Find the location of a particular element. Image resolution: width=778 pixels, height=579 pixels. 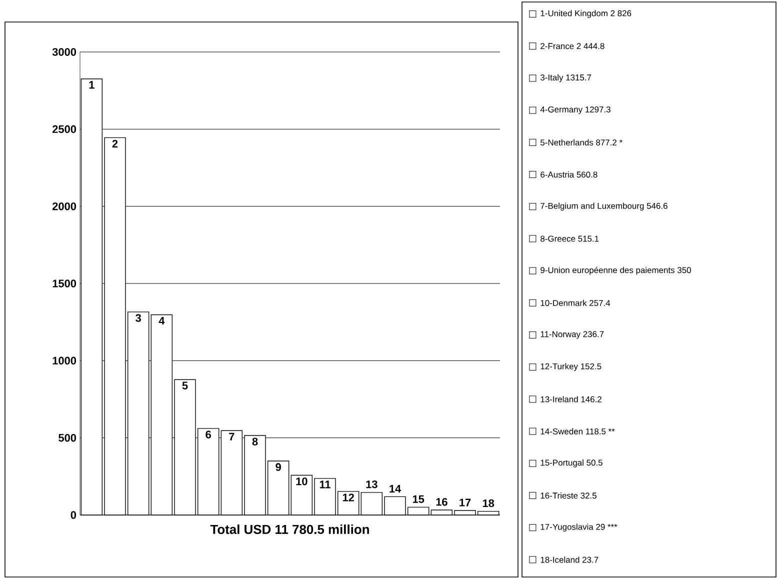

x-axis-title: Total USD 11 780.5 million is located at coordinates (289, 529).